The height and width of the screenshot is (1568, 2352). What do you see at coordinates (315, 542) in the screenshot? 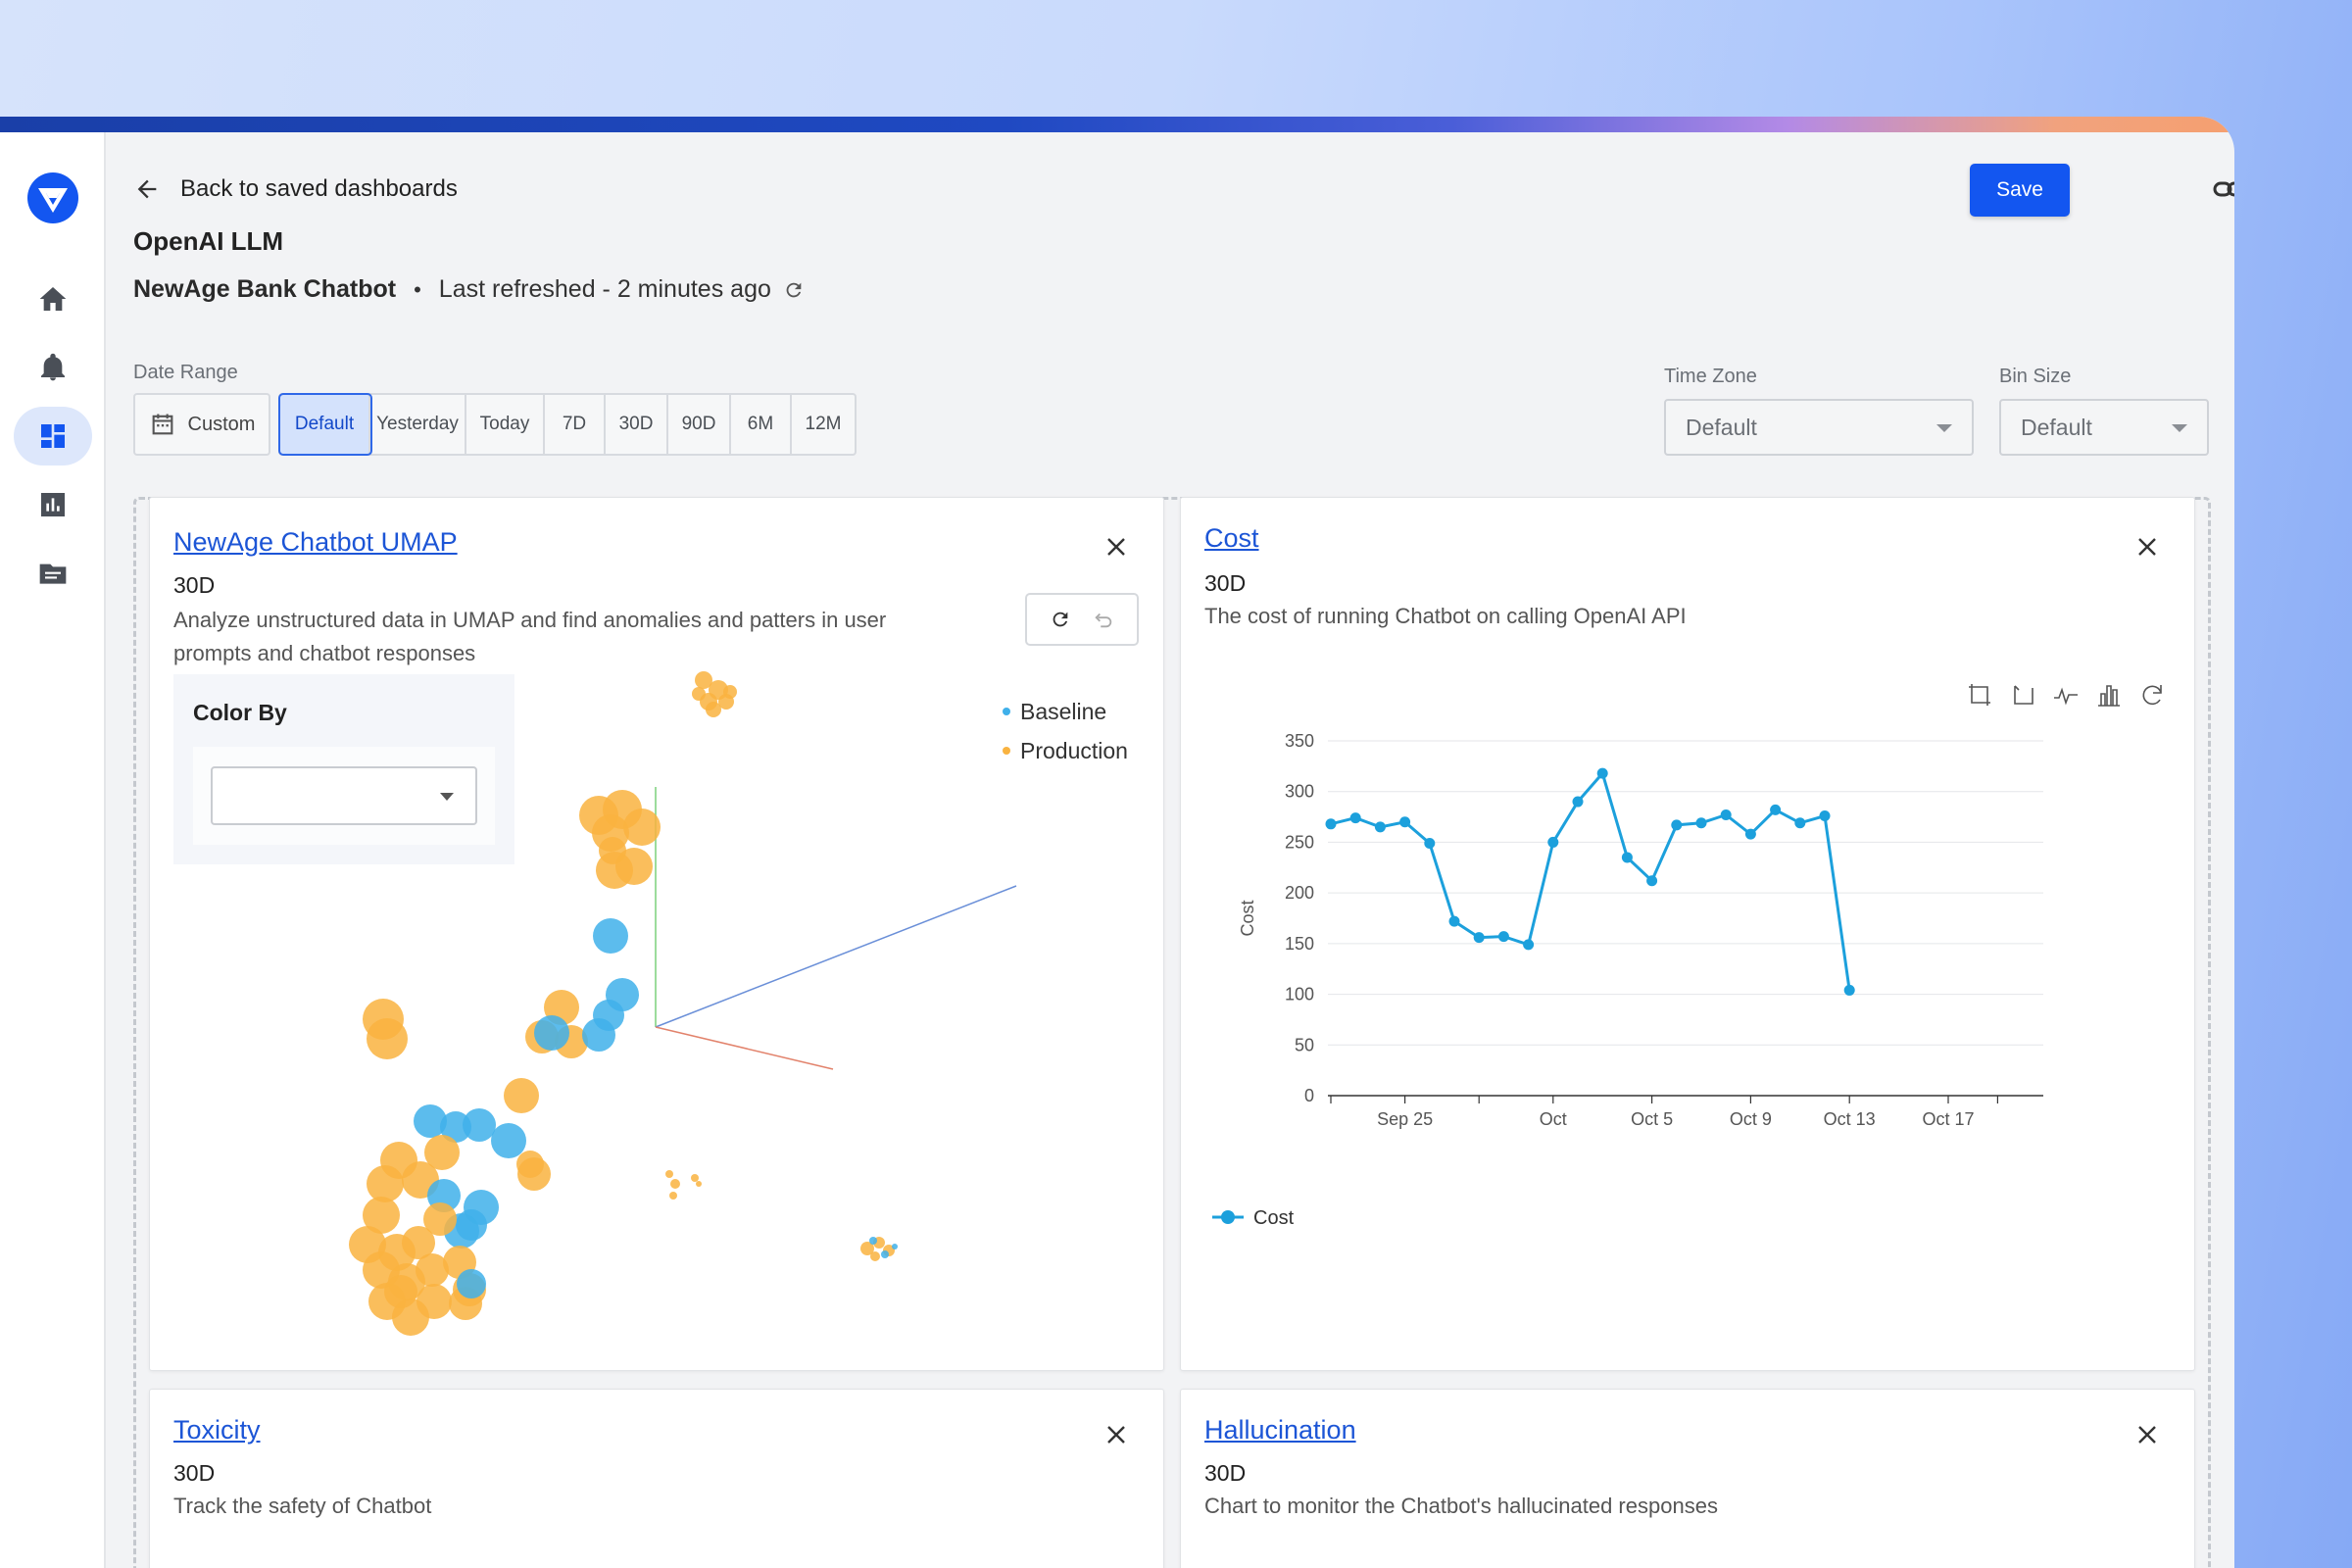
I see `umap-card-title: NewAge Chatbot UMAP` at bounding box center [315, 542].